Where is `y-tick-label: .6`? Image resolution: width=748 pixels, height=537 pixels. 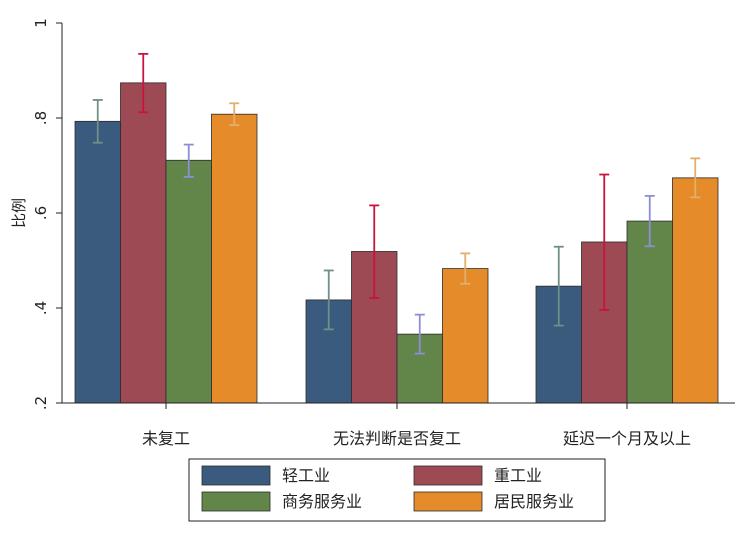 y-tick-label: .6 is located at coordinates (41, 213).